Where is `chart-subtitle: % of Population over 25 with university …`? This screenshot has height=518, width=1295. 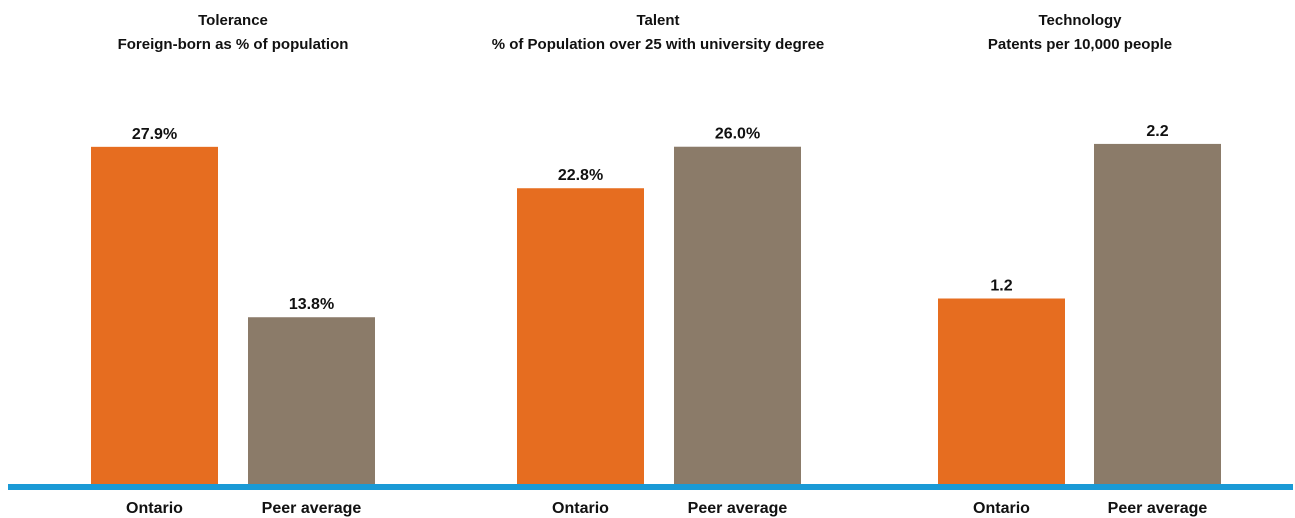
chart-subtitle: % of Population over 25 with university … is located at coordinates (658, 44).